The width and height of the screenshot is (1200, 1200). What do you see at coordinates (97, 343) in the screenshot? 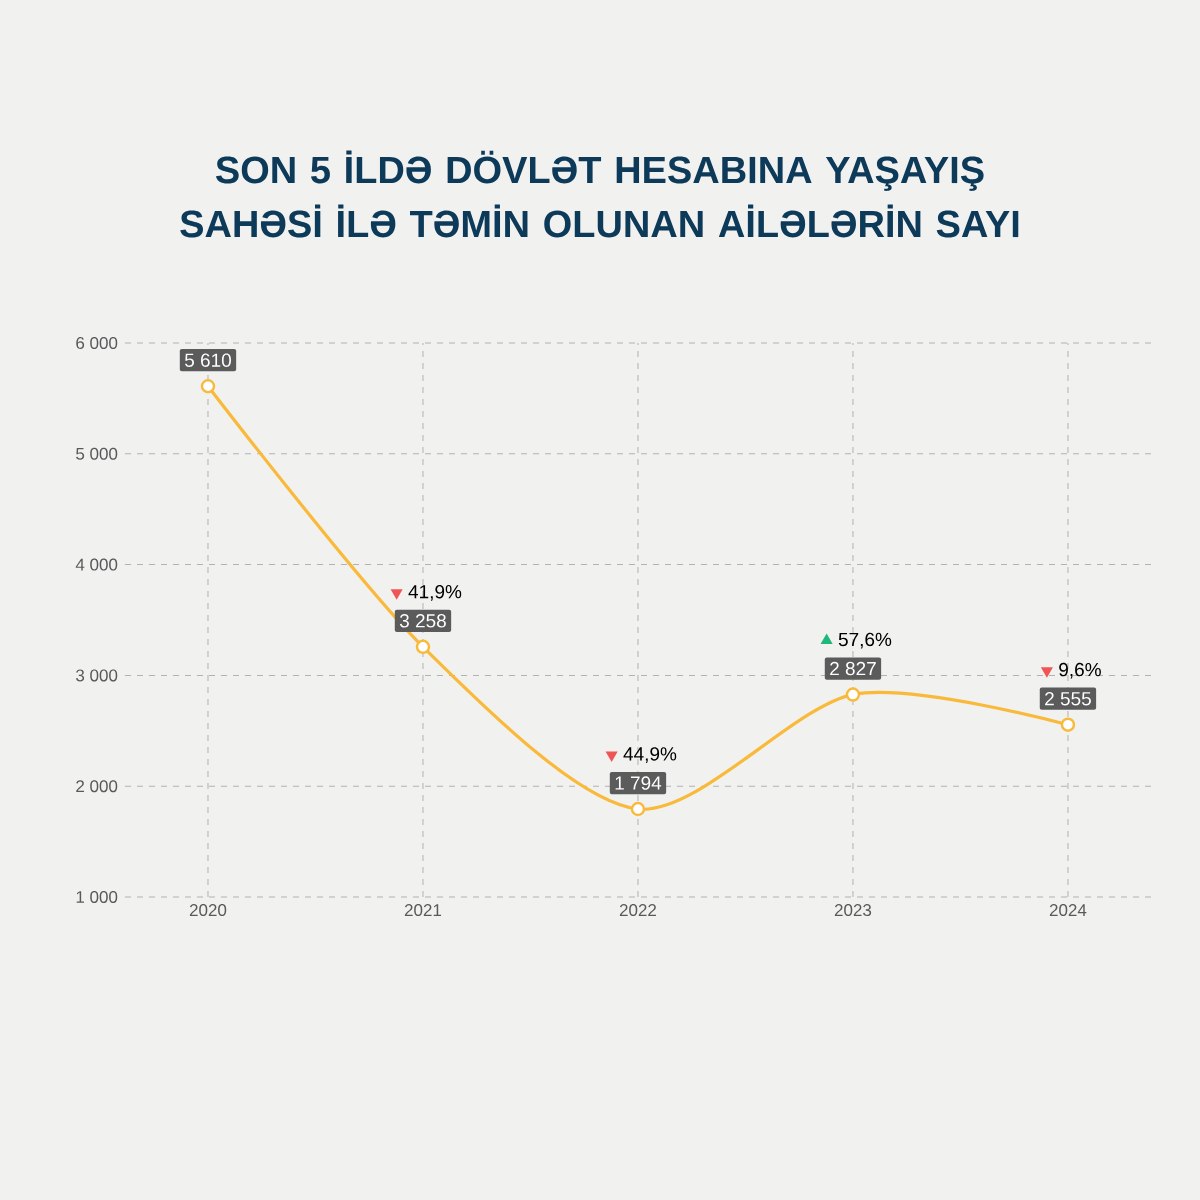
I see `y-tick-label: 6 000` at bounding box center [97, 343].